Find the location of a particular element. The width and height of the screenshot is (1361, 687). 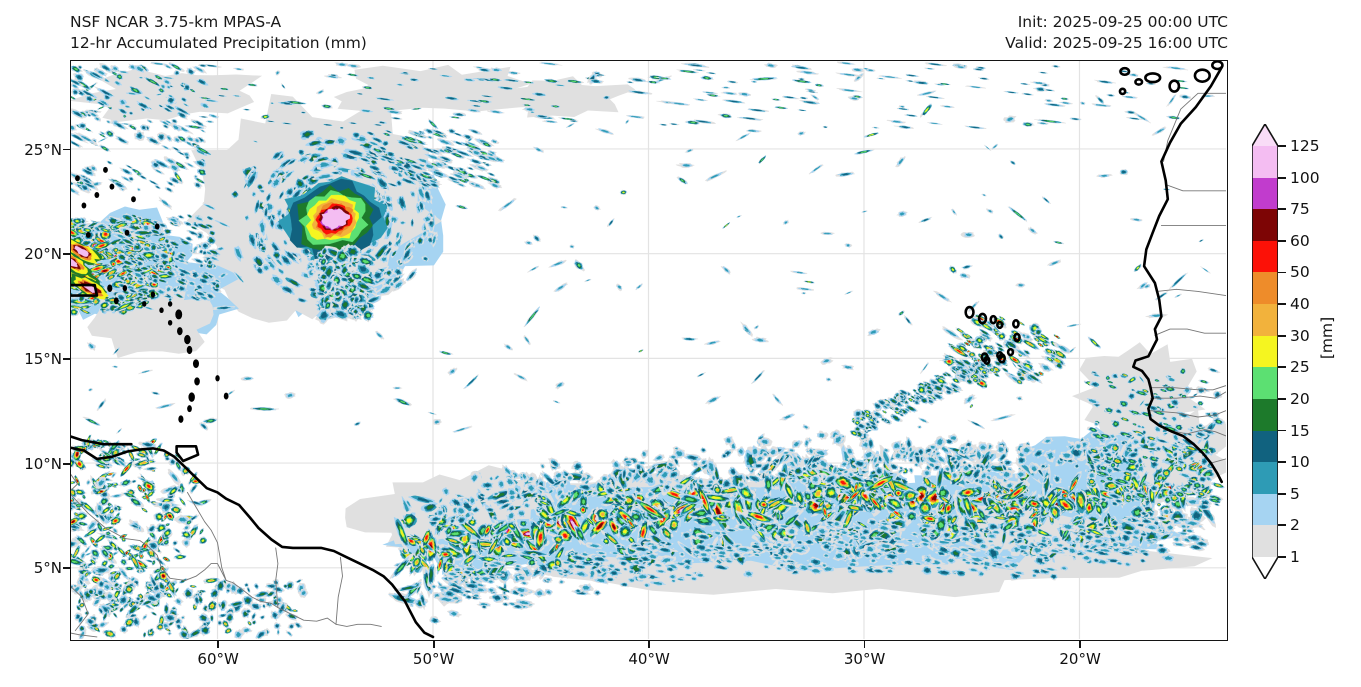

colorbar-tick-label-1: 1 is located at coordinates (1295, 557).